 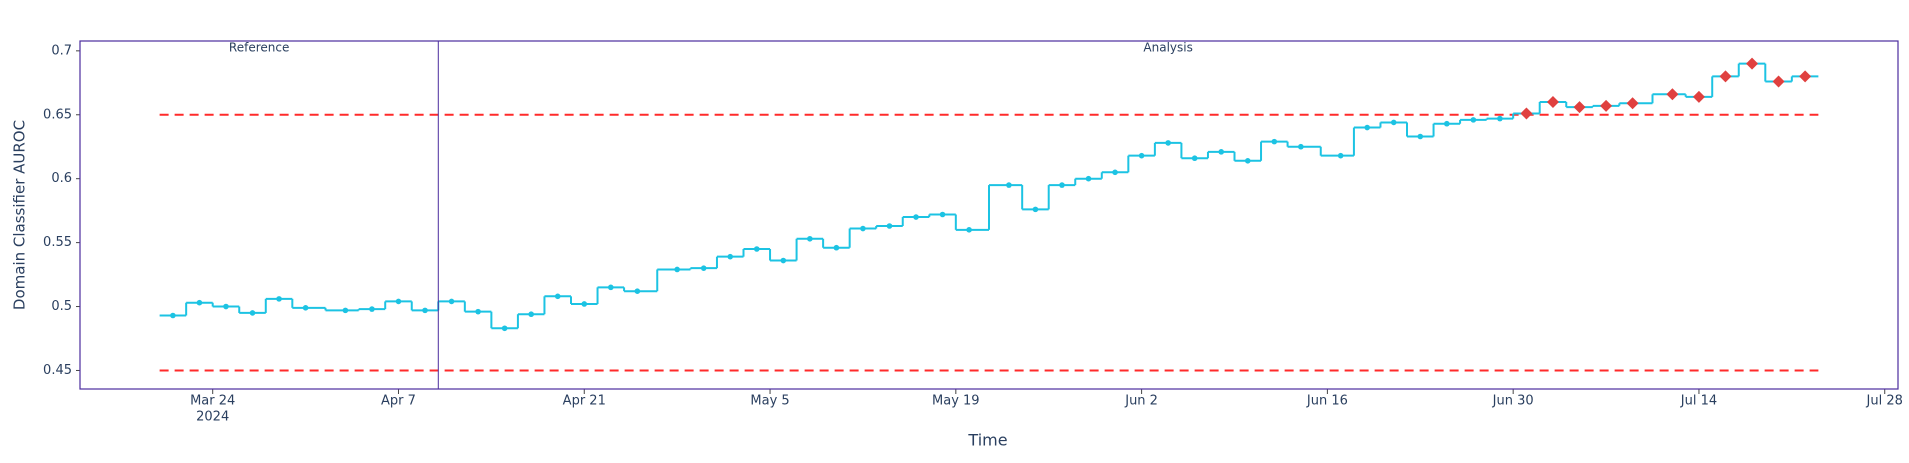 What do you see at coordinates (1141, 401) in the screenshot?
I see `x-tick-label: Jun 2` at bounding box center [1141, 401].